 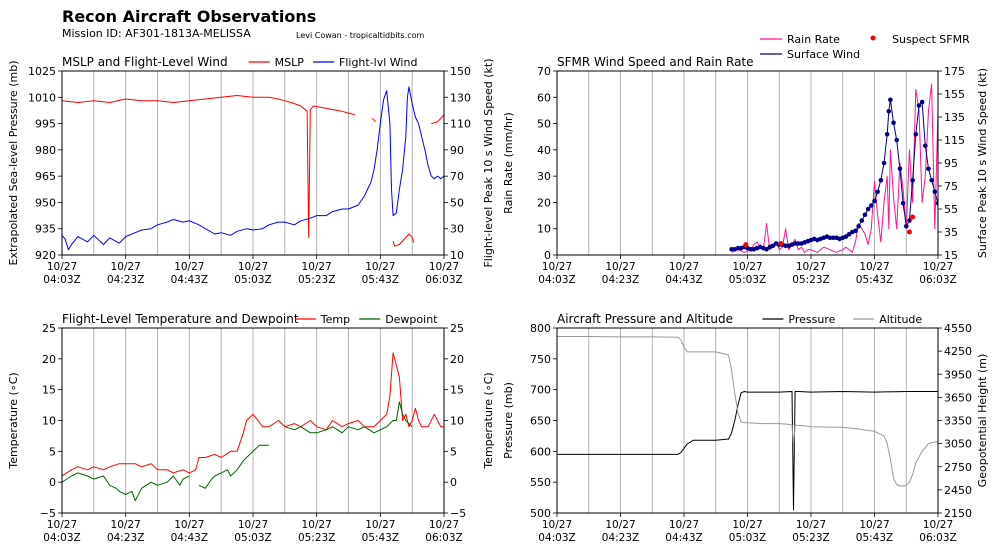 I want to click on mslp-y2tick-label: 70, so click(x=457, y=176).